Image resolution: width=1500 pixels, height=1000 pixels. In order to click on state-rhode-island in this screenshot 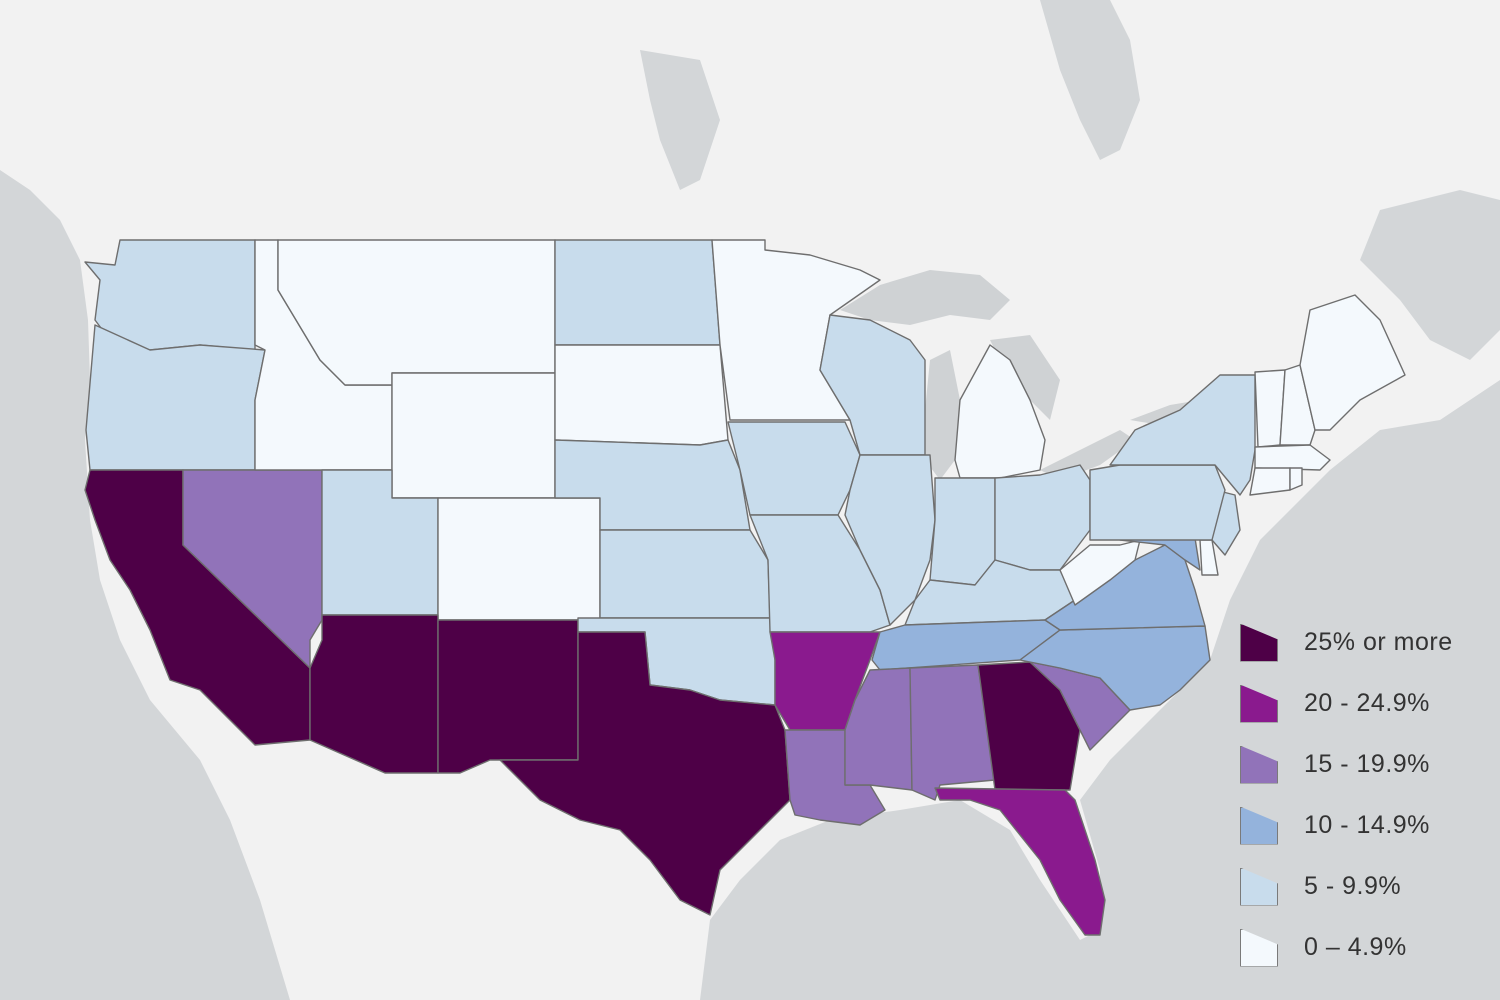, I will do `click(1296, 479)`.